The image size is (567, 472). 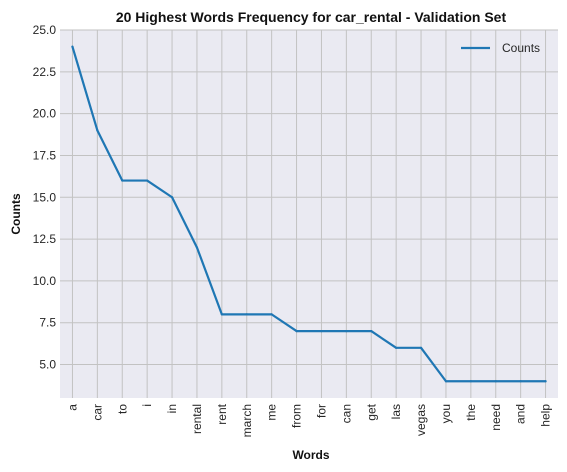 What do you see at coordinates (45, 30) in the screenshot?
I see `y-tick-label: 25.0` at bounding box center [45, 30].